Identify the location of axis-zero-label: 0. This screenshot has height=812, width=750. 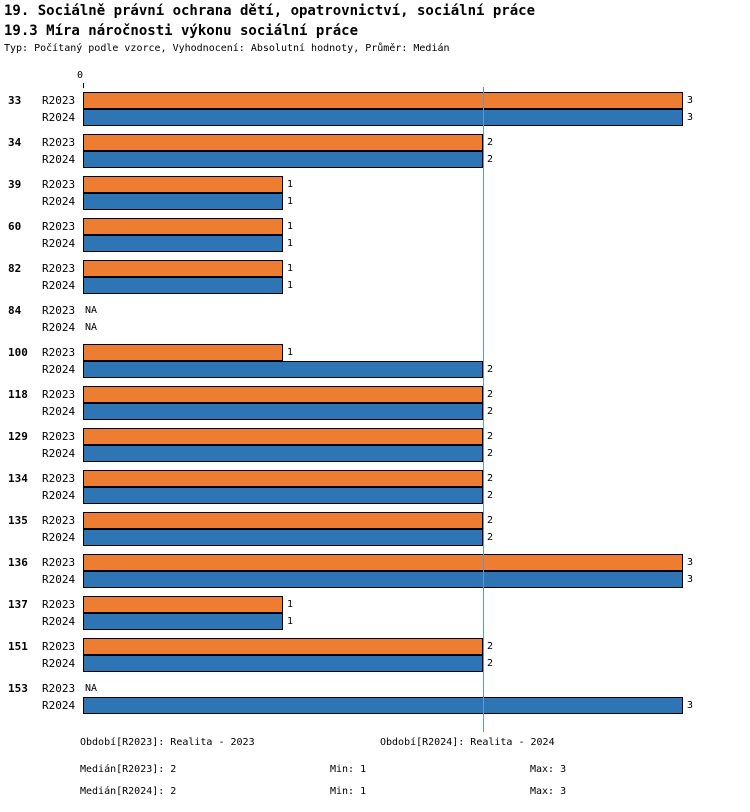
(80, 75).